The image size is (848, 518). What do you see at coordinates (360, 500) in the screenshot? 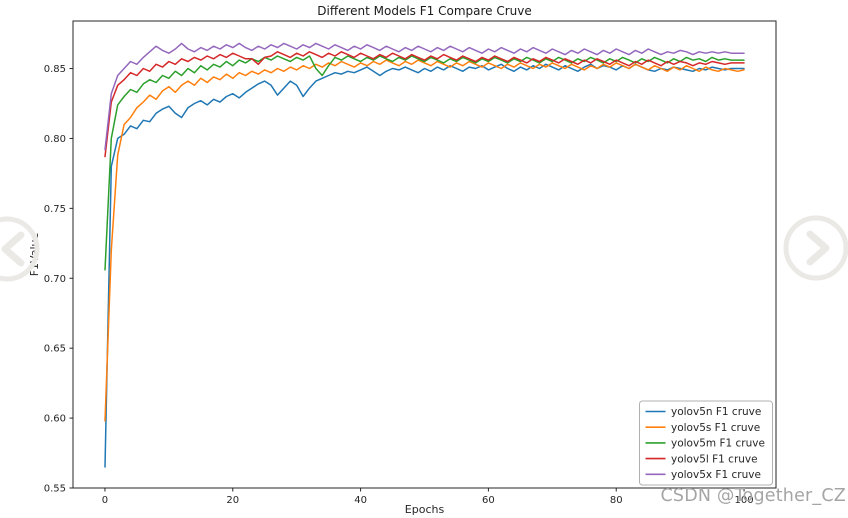
I see `x-tick-label: 40` at bounding box center [360, 500].